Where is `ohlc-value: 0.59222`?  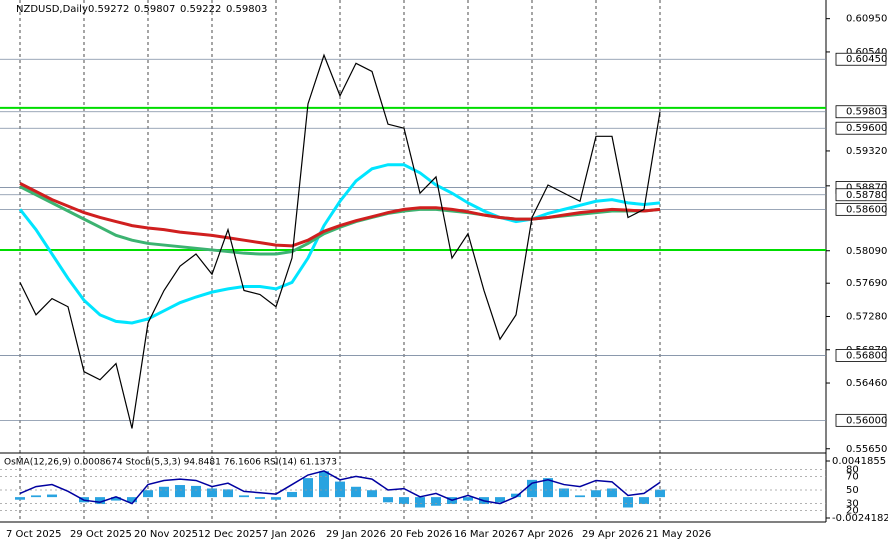
ohlc-value: 0.59222 is located at coordinates (200, 9).